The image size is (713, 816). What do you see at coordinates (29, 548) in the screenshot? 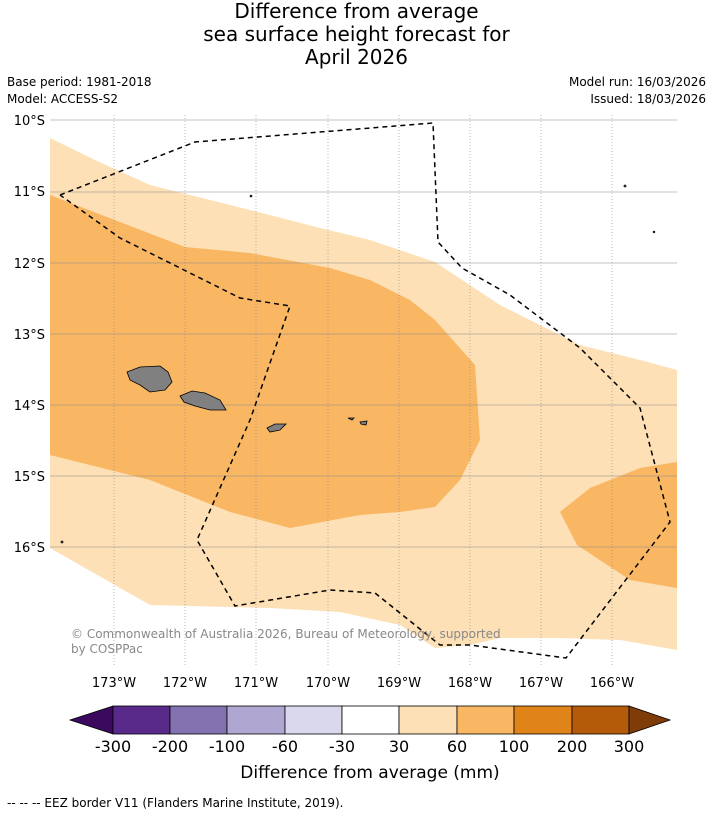
I see `lat-label: 16°S` at bounding box center [29, 548].